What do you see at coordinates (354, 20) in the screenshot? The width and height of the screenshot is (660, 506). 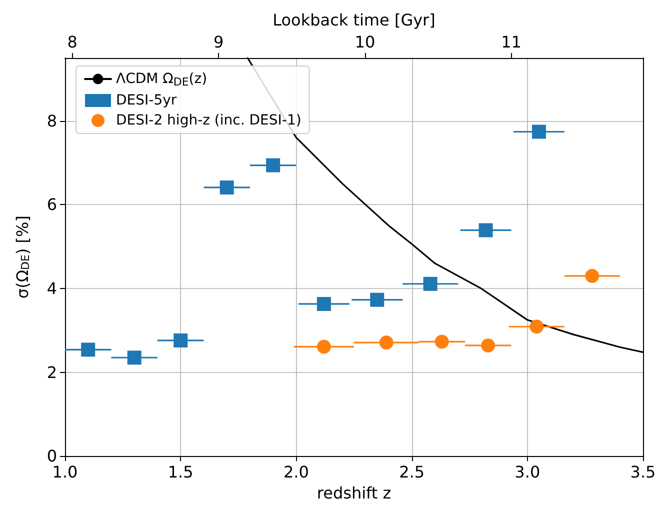 I see `x2-axis-title: Lookback time [Gyr]` at bounding box center [354, 20].